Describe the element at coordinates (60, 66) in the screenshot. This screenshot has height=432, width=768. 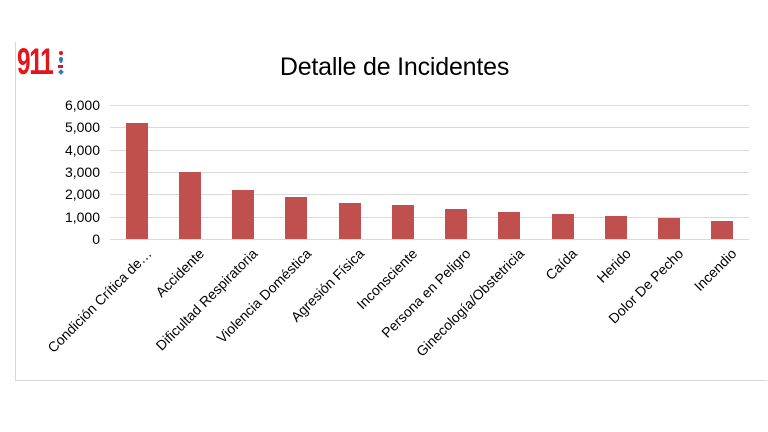
I see `red-mark-icon` at that location.